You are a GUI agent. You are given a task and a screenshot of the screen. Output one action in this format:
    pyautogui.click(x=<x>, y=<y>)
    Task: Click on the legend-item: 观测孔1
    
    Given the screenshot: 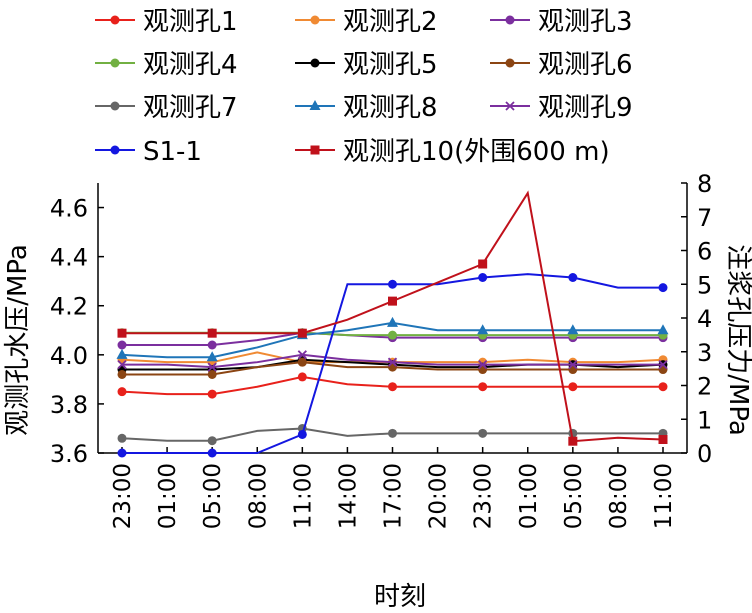 What is the action you would take?
    pyautogui.click(x=166, y=22)
    